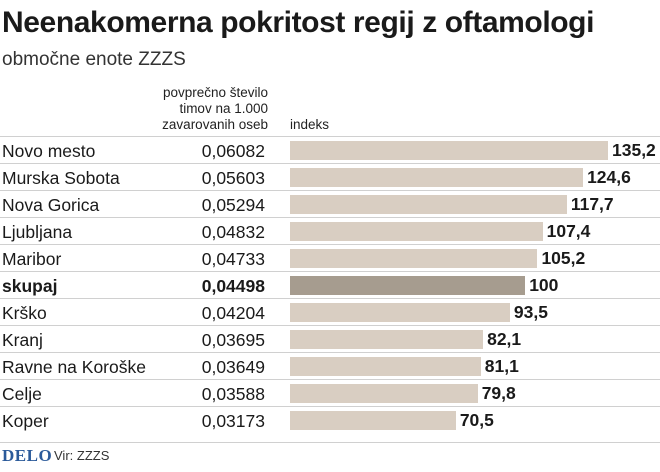  I want to click on value-column-header-line: zavarovanih oseb, so click(215, 124).